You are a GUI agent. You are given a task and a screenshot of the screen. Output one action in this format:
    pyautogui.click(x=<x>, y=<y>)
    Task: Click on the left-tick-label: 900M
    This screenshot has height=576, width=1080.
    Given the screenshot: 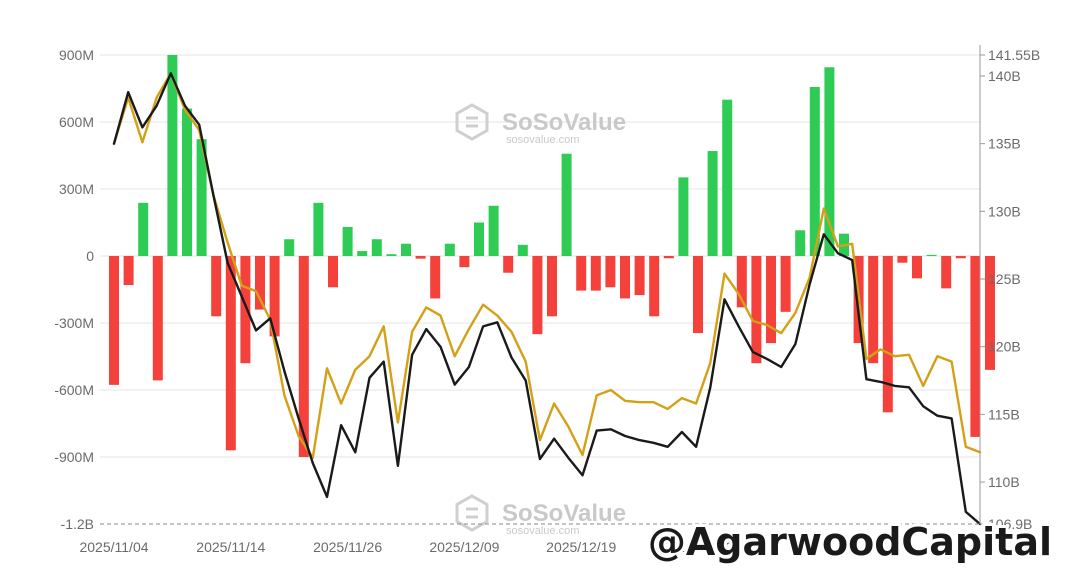 What is the action you would take?
    pyautogui.click(x=76, y=55)
    